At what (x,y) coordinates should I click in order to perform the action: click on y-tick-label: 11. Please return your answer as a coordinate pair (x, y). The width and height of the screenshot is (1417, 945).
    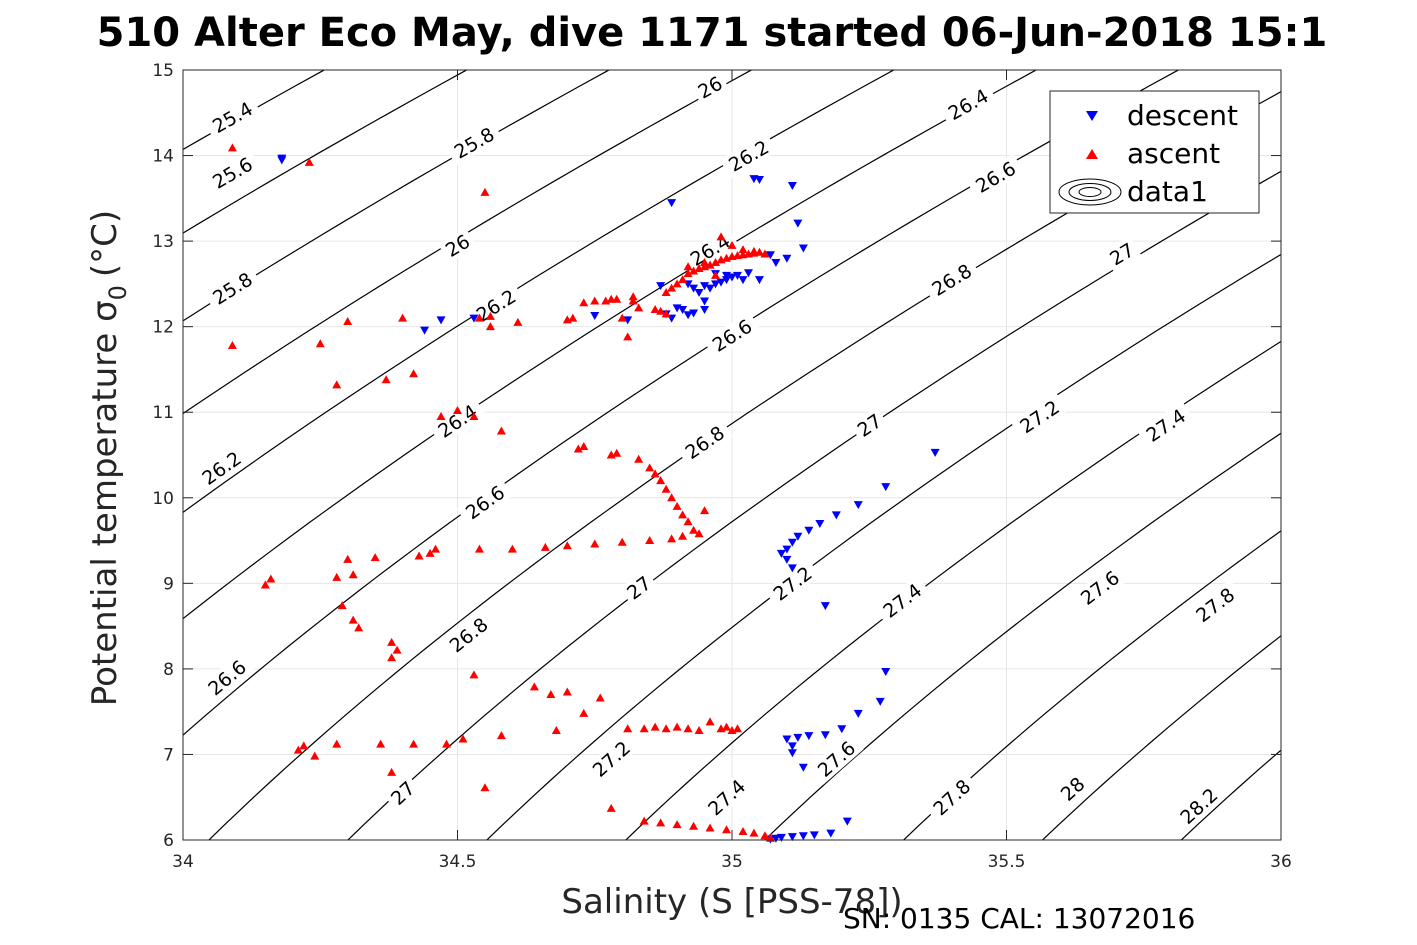
    Looking at the image, I should click on (163, 413).